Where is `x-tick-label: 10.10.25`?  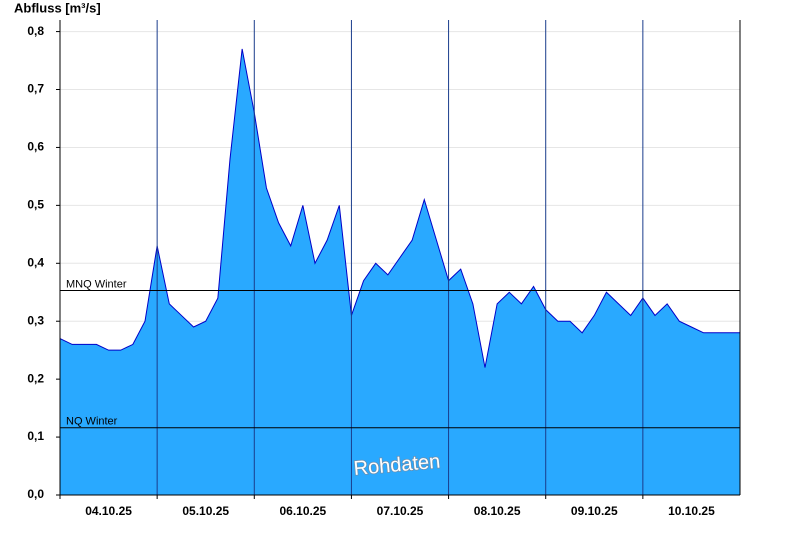 x-tick-label: 10.10.25 is located at coordinates (691, 511).